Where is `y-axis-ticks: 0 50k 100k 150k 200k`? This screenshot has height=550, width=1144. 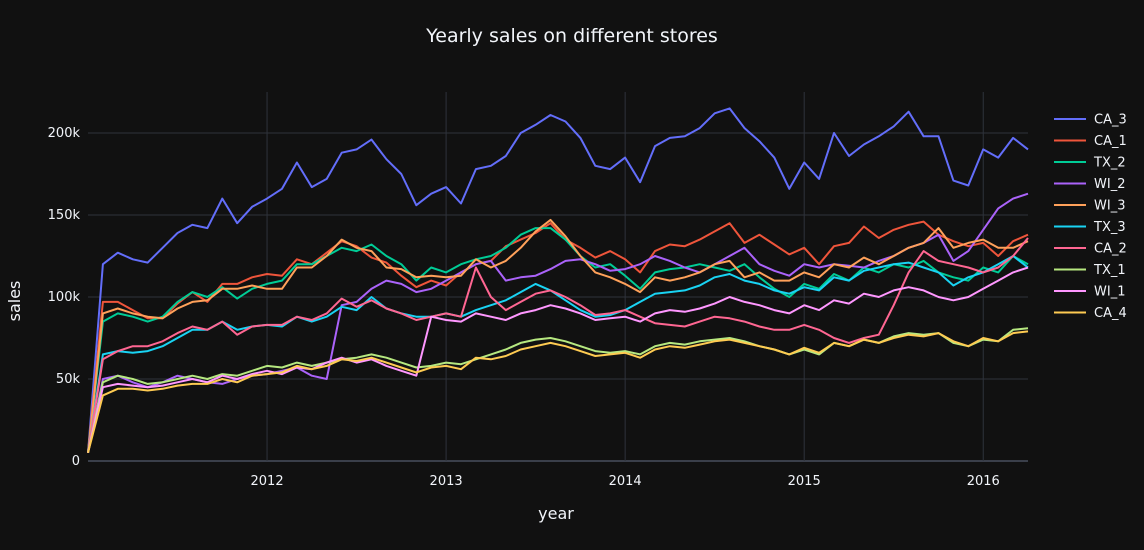 y-axis-ticks: 0 50k 100k 150k 200k is located at coordinates (64, 297).